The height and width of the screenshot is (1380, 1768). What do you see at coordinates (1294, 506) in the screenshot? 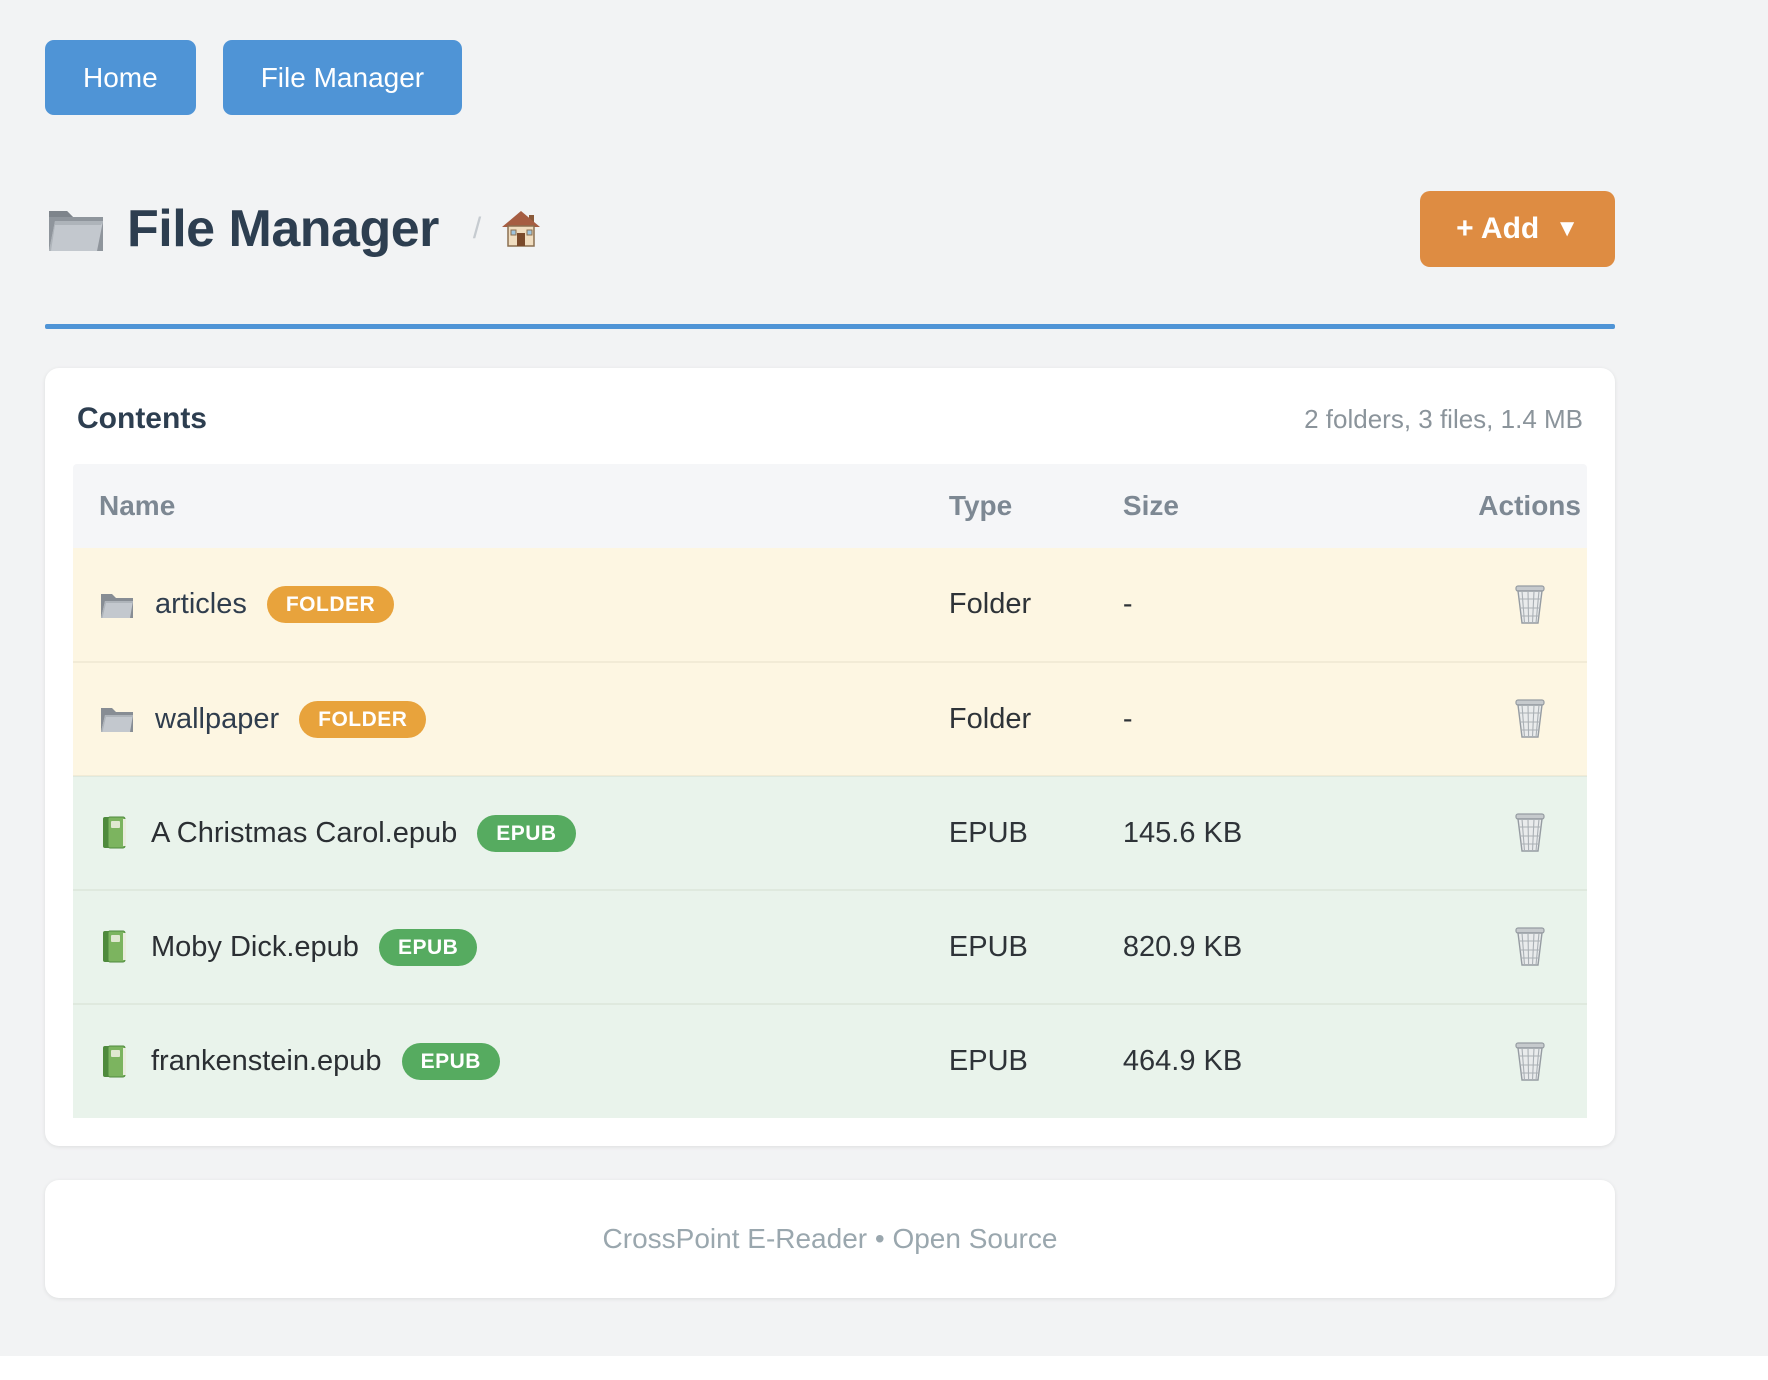
I see `column-header-size: Size` at bounding box center [1294, 506].